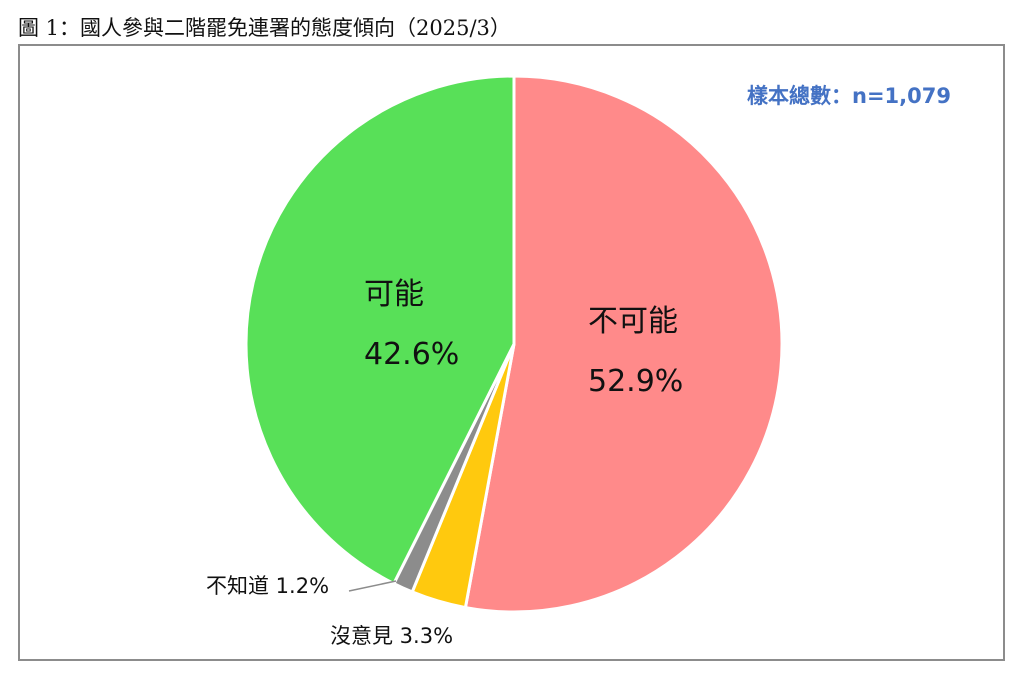 The image size is (1024, 676). I want to click on slice-value-label: 52.9%, so click(635, 381).